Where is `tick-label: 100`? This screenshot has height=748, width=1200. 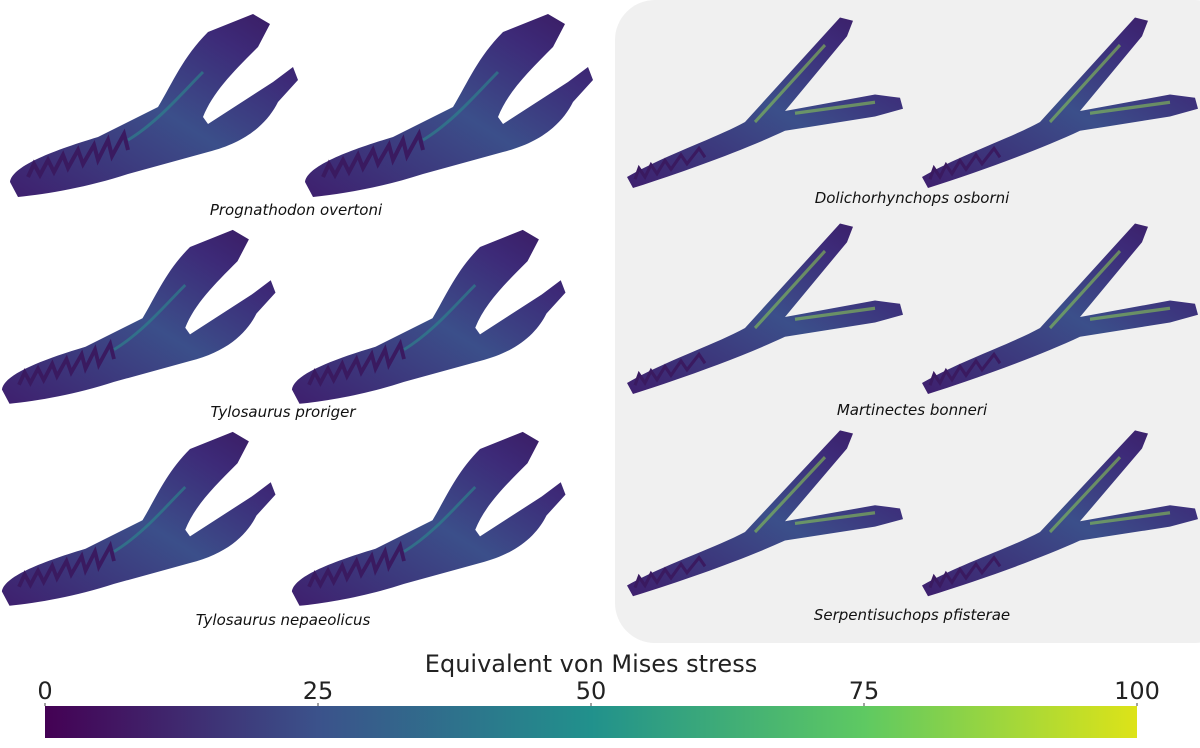 tick-label: 100 is located at coordinates (1137, 691).